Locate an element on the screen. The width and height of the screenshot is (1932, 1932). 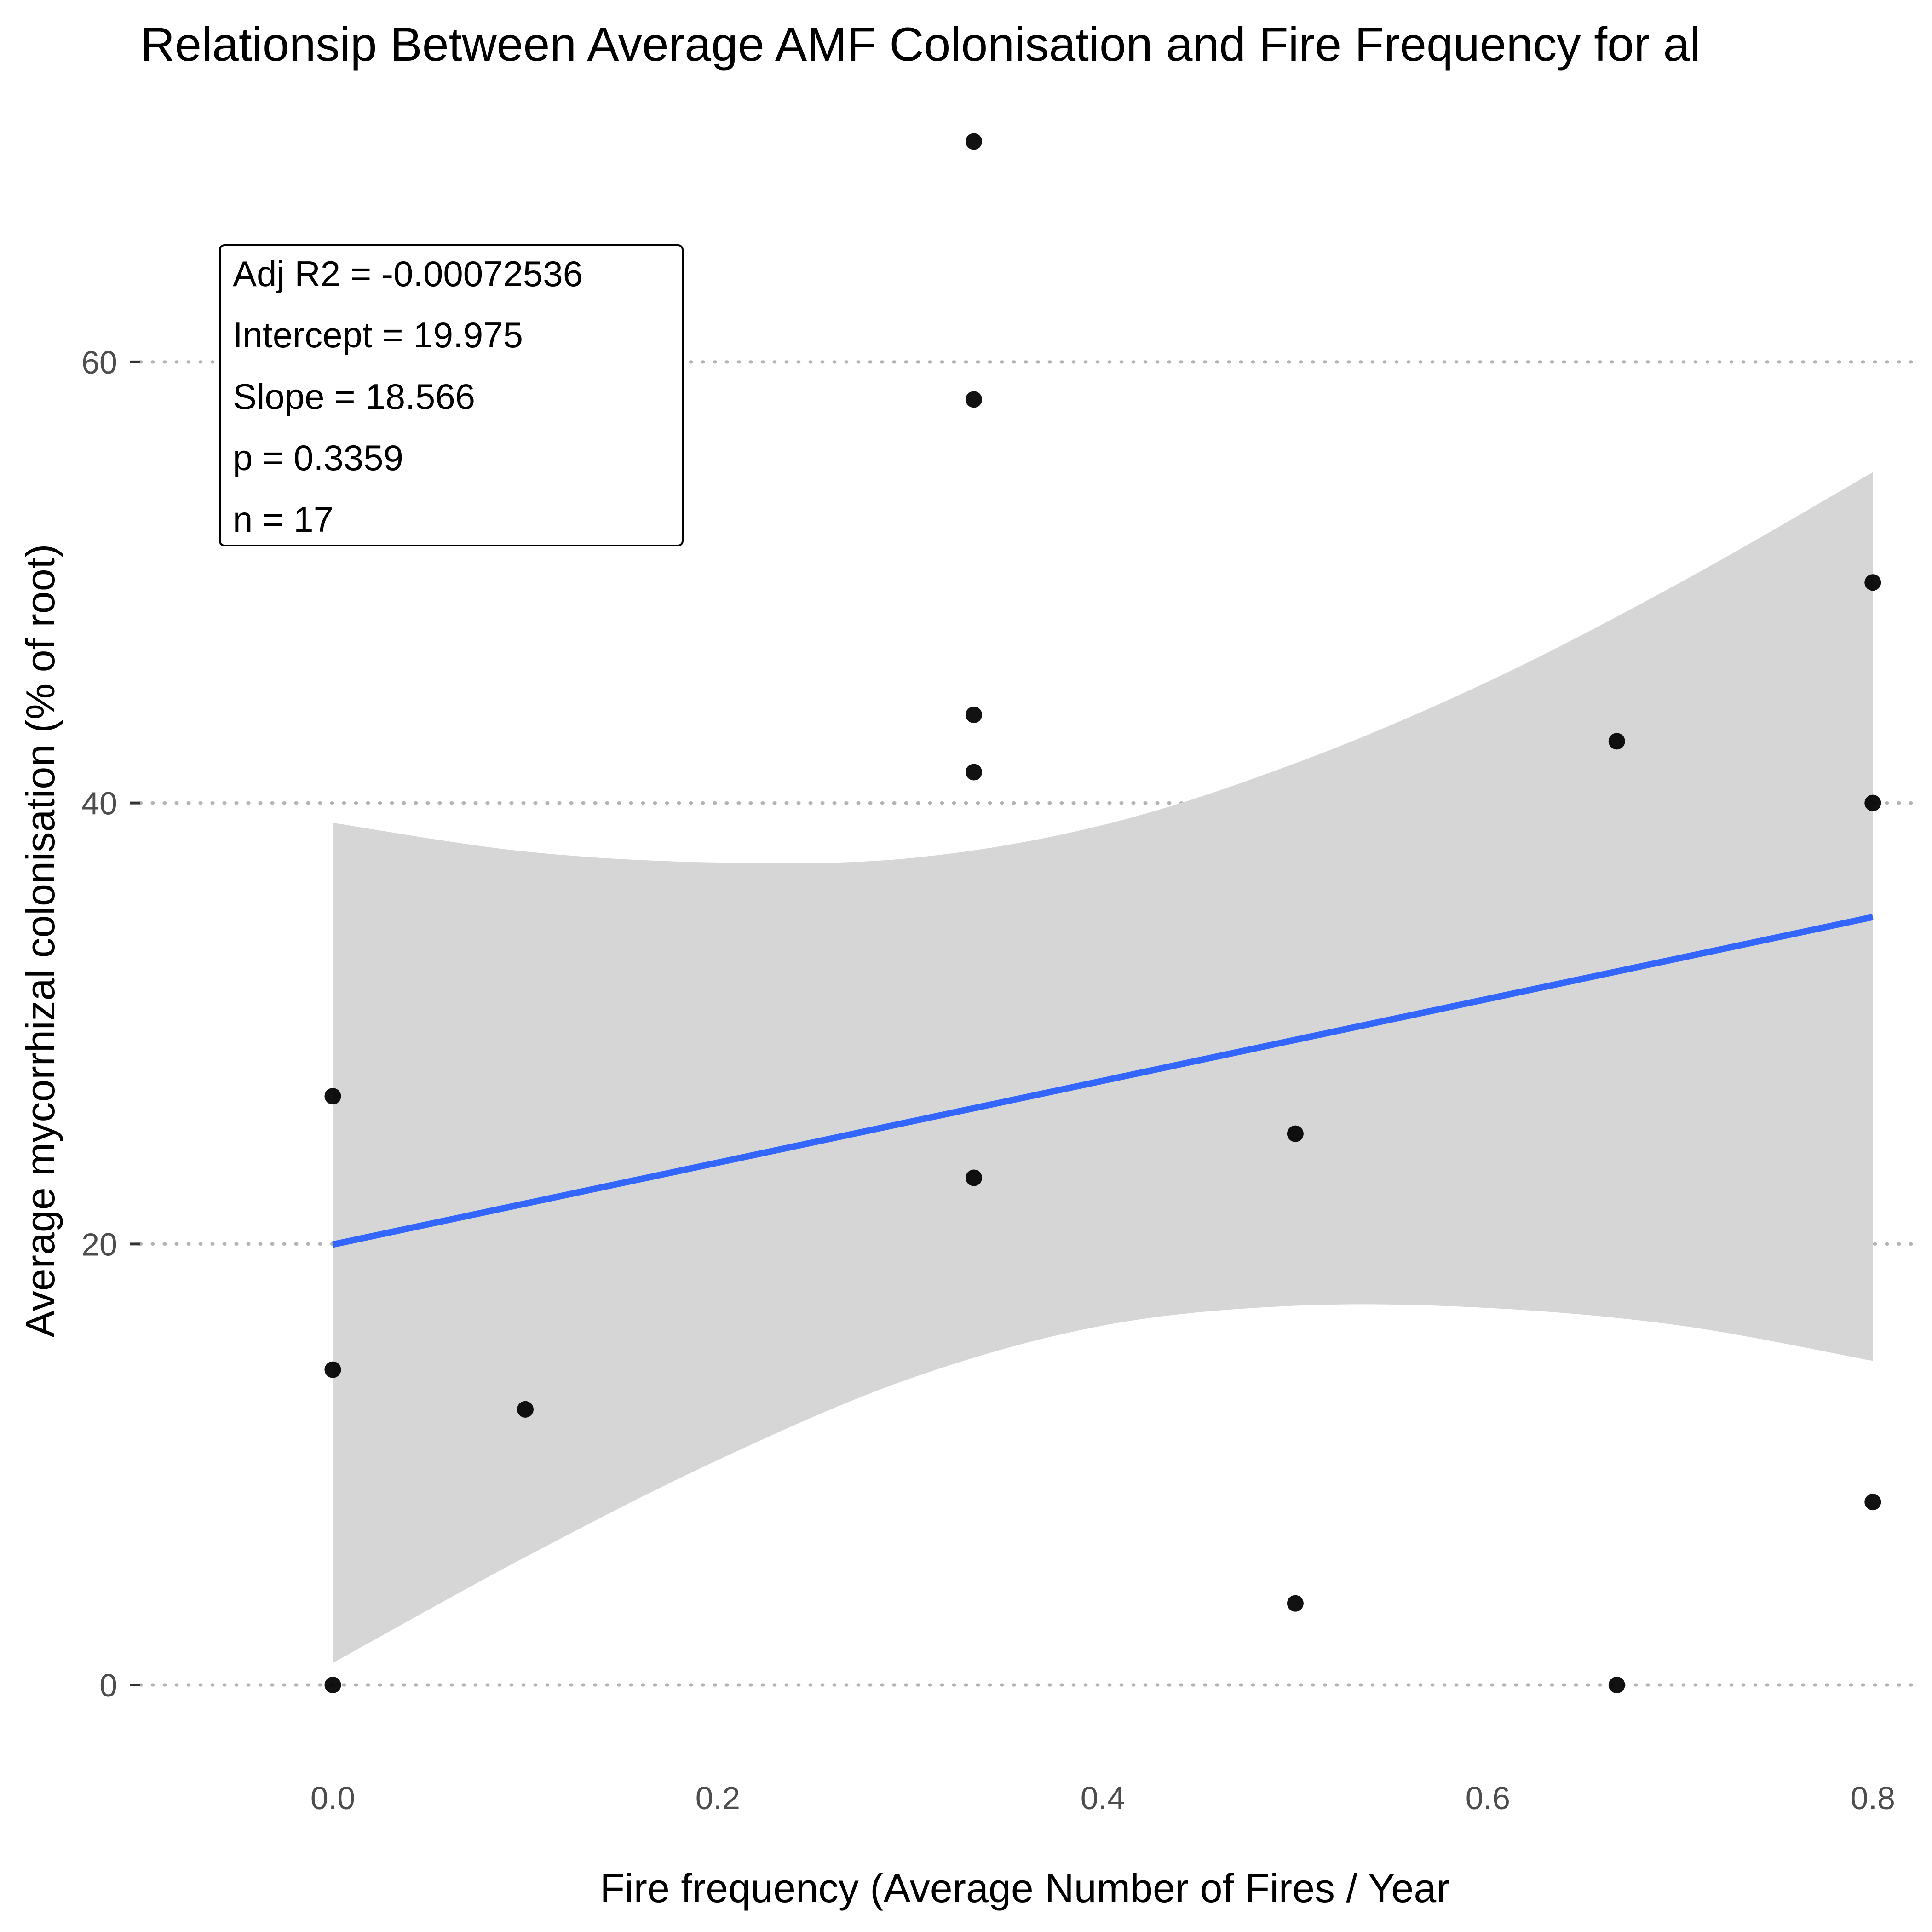
x-tick-label: 0.4 is located at coordinates (1103, 1798).